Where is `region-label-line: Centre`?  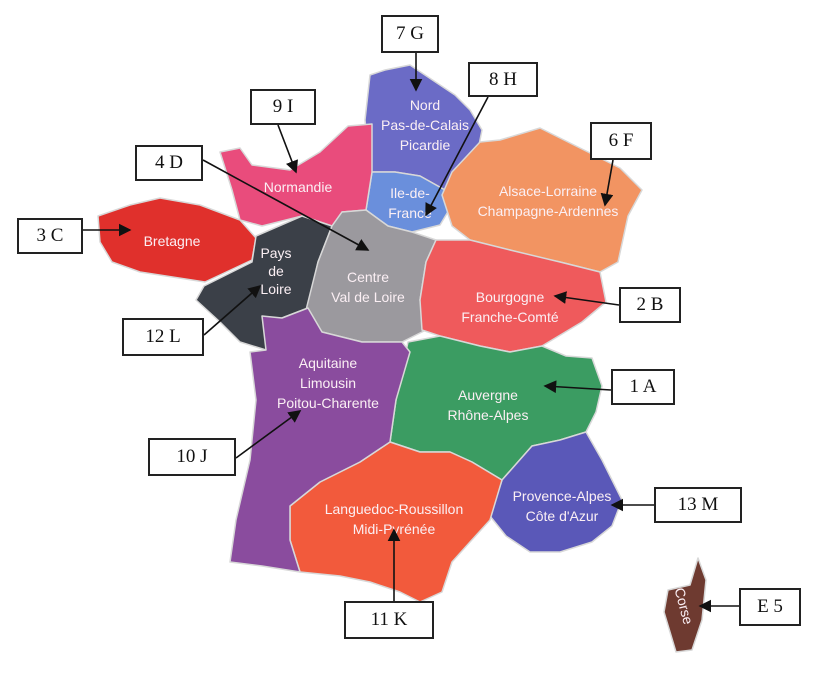 region-label-line: Centre is located at coordinates (368, 277).